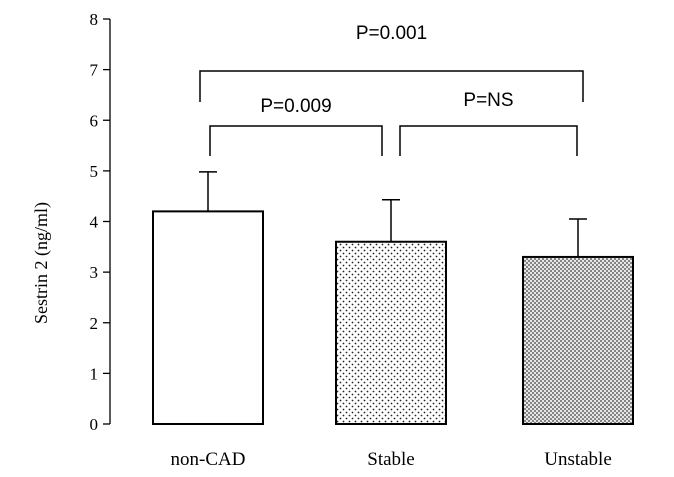 Image resolution: width=674 pixels, height=477 pixels. What do you see at coordinates (41, 263) in the screenshot?
I see `y-axis-label: Sestrin 2 (ng/ml)` at bounding box center [41, 263].